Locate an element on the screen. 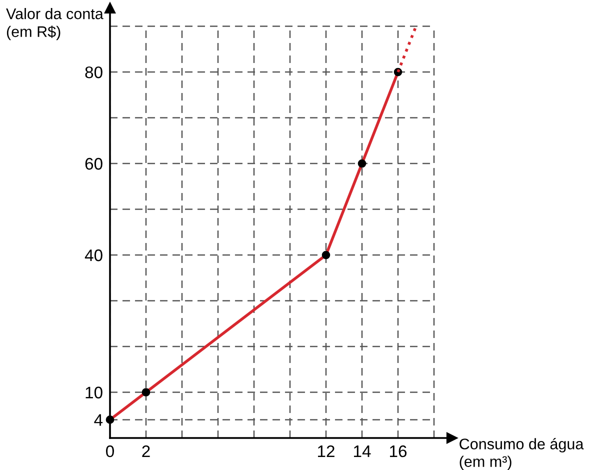 This screenshot has height=470, width=608. y-tick-label: 60 is located at coordinates (93, 164).